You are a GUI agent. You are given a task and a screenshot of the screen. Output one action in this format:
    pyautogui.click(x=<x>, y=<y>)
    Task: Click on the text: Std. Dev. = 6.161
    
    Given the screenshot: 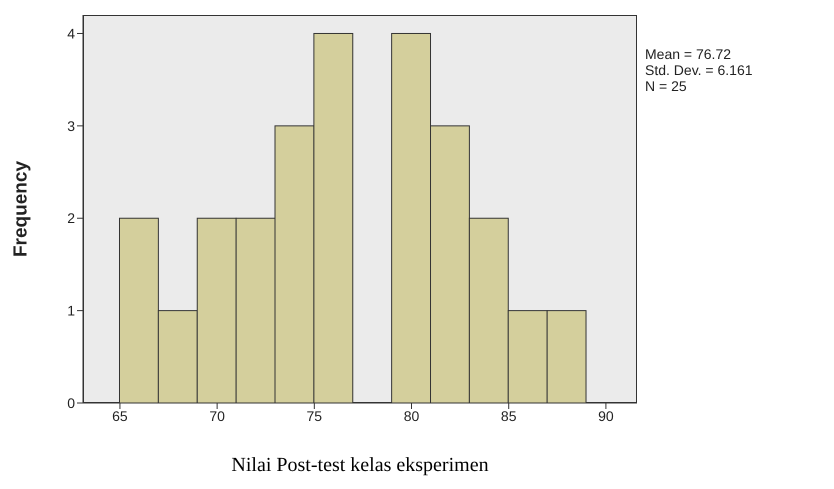 What is the action you would take?
    pyautogui.click(x=699, y=70)
    